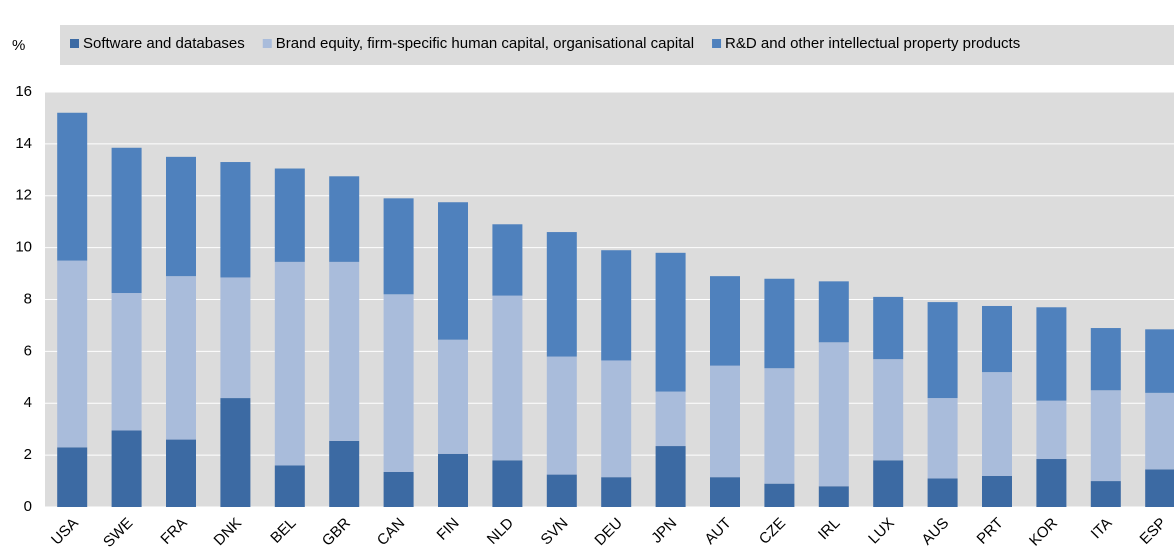  What do you see at coordinates (23, 195) in the screenshot?
I see `y-tick-label: 12` at bounding box center [23, 195].